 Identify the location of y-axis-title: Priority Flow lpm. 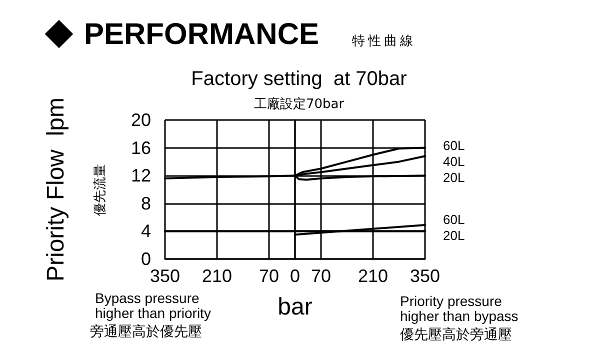
(56, 189).